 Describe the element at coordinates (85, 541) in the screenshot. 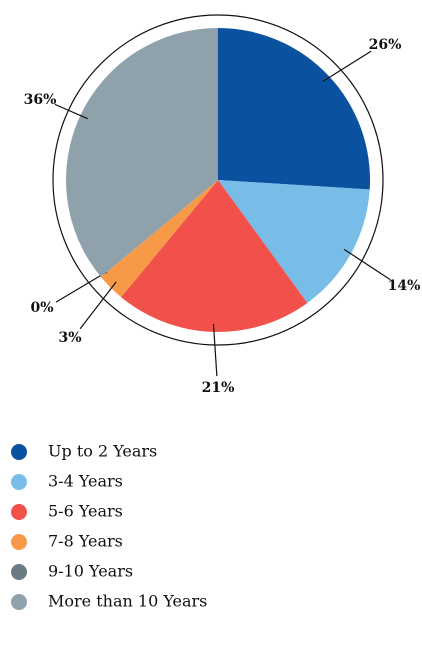

I see `legend-label: 7-8 Years` at that location.